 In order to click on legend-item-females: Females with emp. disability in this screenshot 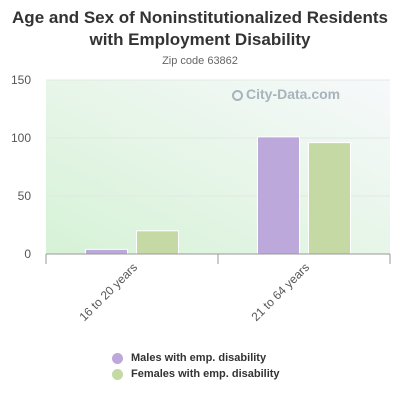, I will do `click(196, 374)`.